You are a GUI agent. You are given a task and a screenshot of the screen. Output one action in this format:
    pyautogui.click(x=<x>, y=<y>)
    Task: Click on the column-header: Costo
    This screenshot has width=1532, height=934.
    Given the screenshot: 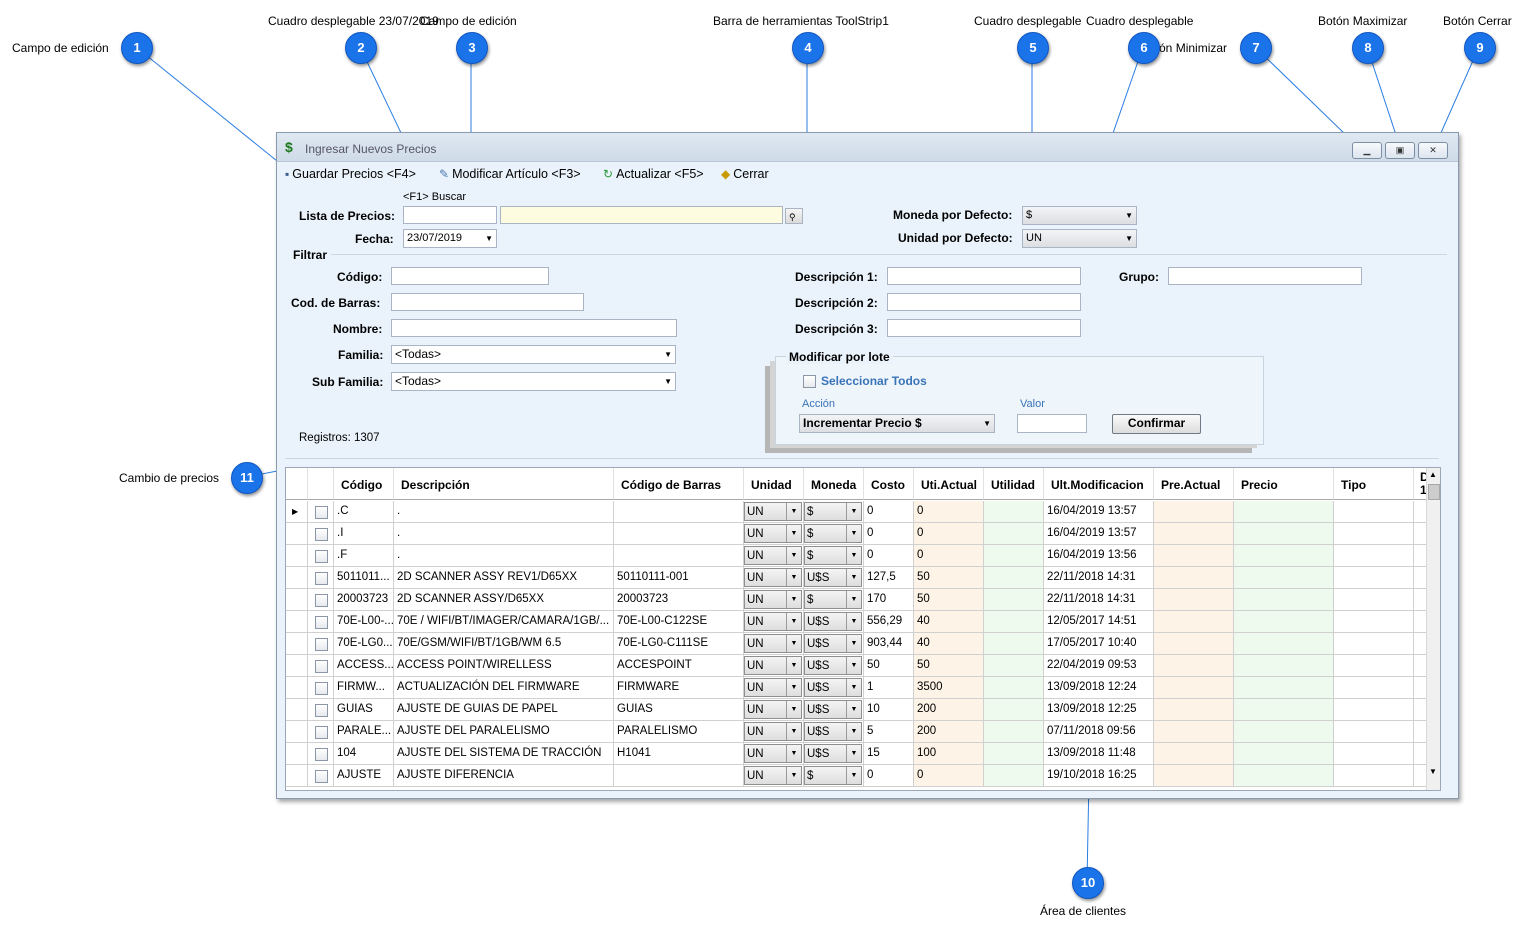 What is the action you would take?
    pyautogui.click(x=889, y=484)
    